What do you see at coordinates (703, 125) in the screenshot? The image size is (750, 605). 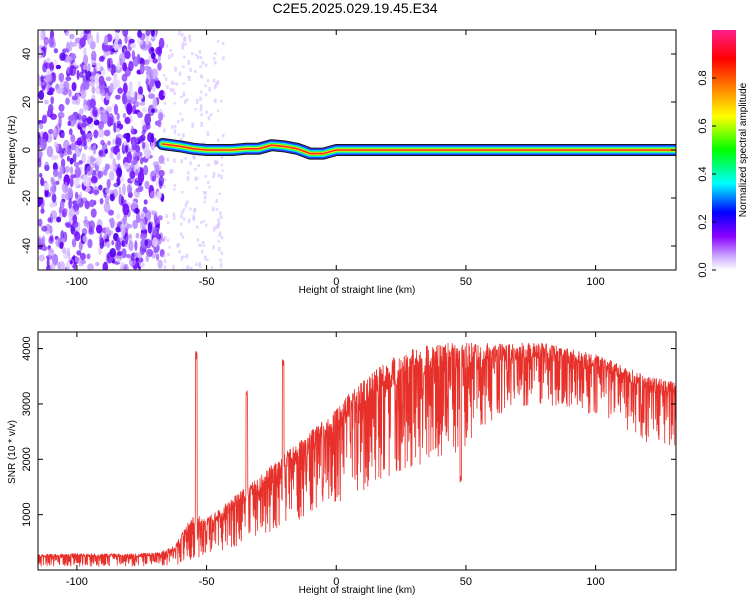 I see `colorbar-tick-label: 0.6` at bounding box center [703, 125].